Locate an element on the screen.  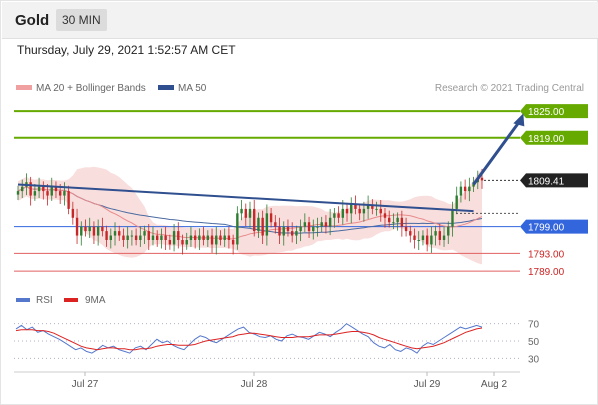
forecast-arrow-head is located at coordinates (519, 120).